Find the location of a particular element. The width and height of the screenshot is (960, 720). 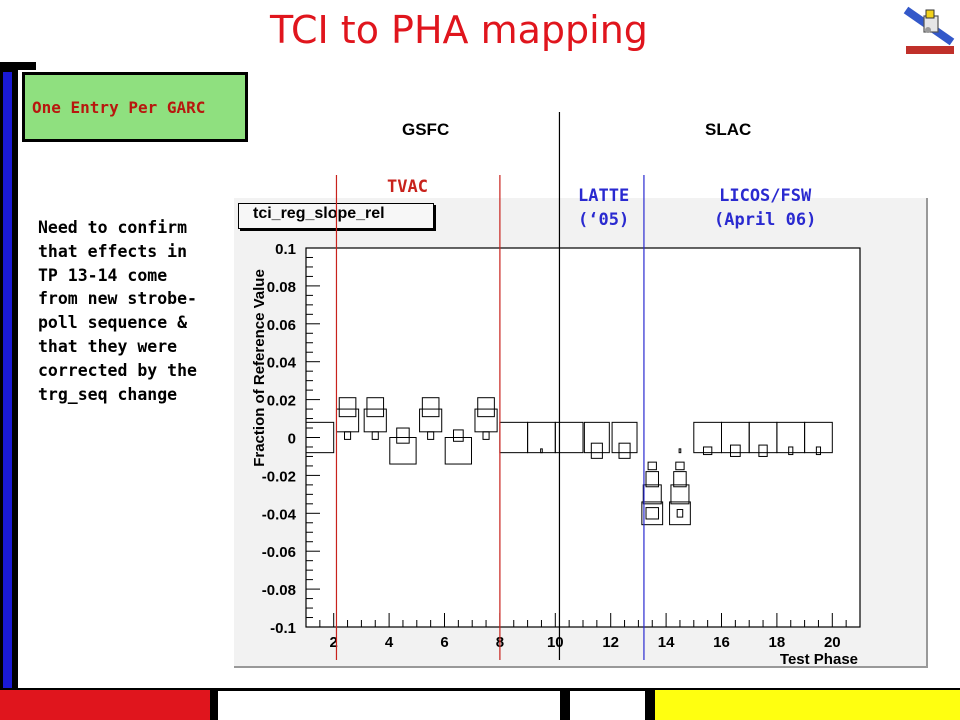

x-tick-label: 4 is located at coordinates (389, 642).